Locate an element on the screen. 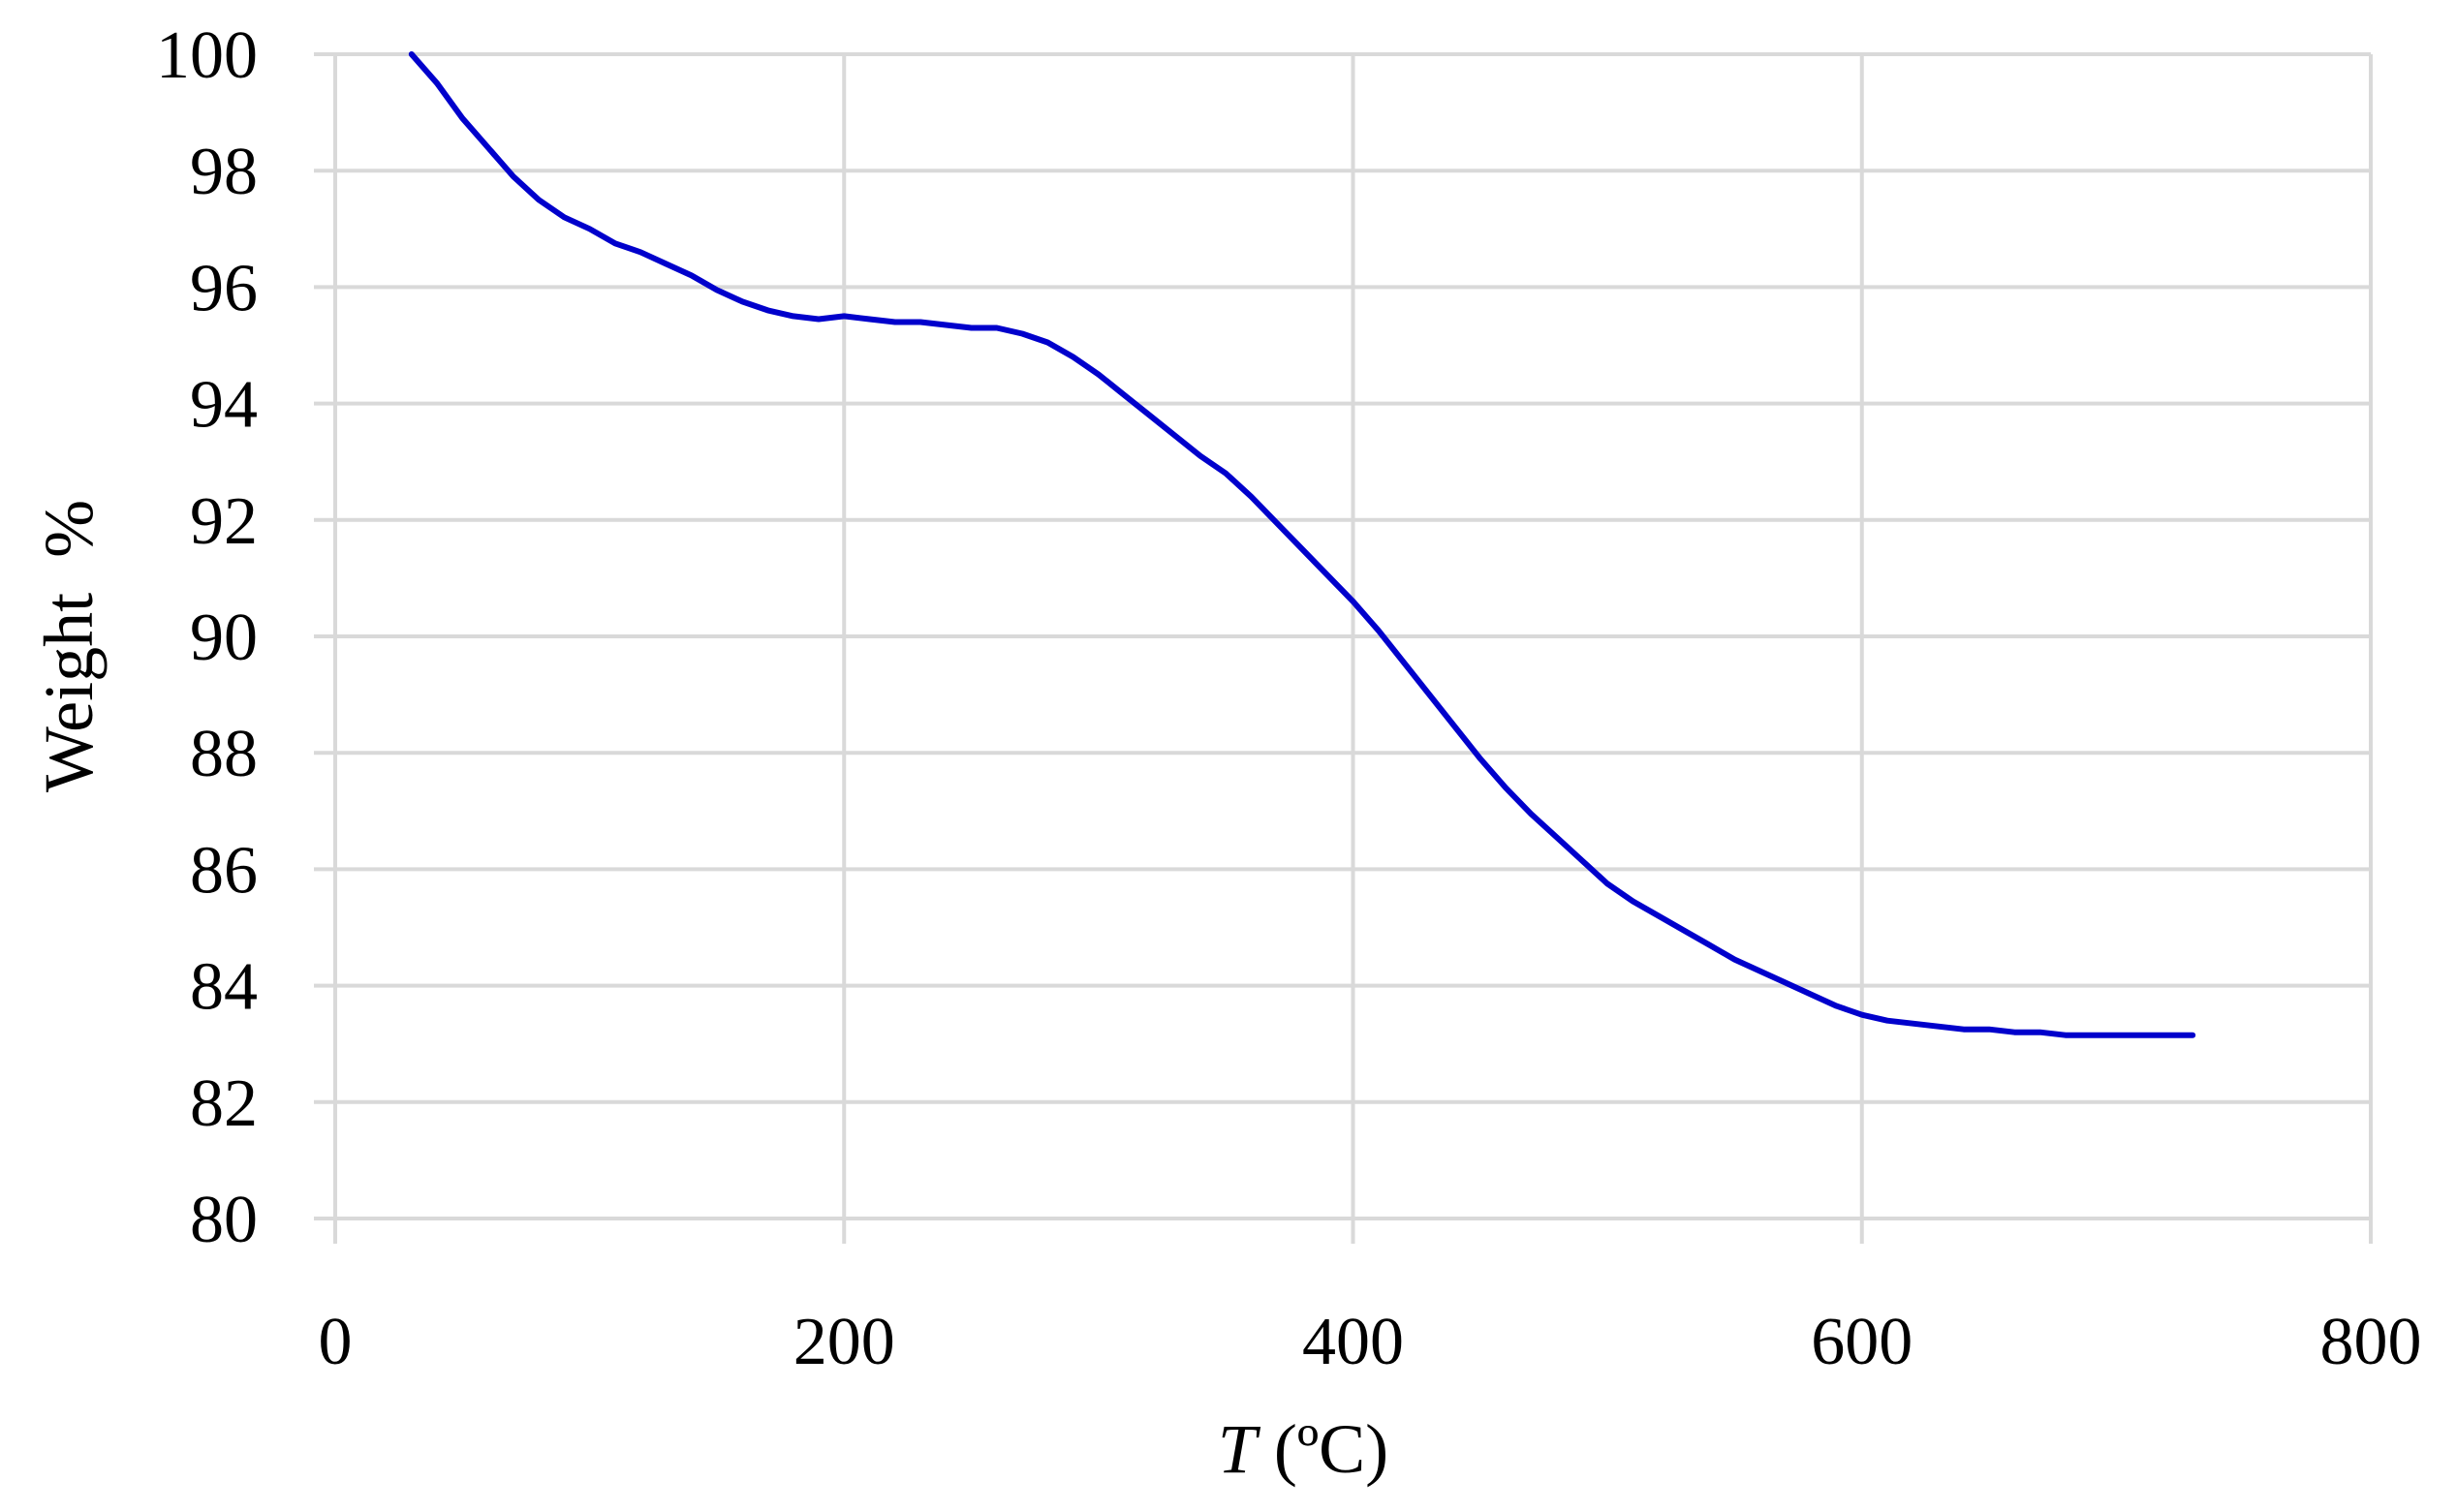 The width and height of the screenshot is (2457, 1512). x-tick-label: 0 is located at coordinates (336, 1342).